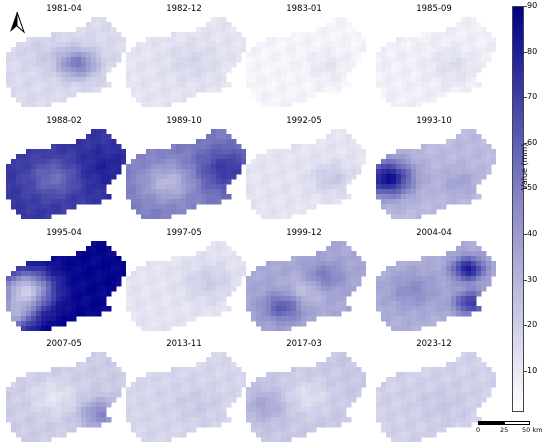 This screenshot has width=550, height=443. Describe the element at coordinates (184, 121) in the screenshot. I see `panel-title: 1989-10` at that location.